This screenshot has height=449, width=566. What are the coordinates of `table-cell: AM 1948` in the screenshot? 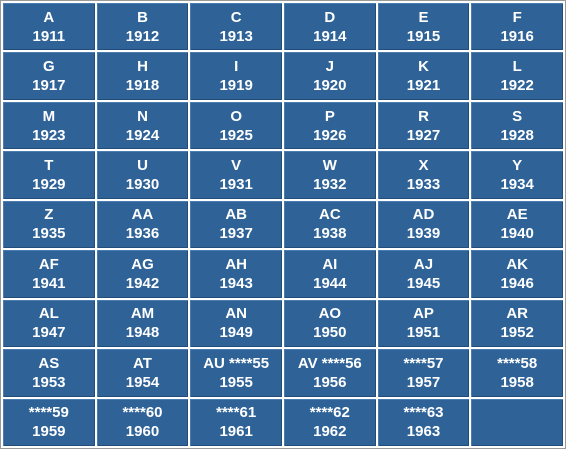 It's located at (142, 323).